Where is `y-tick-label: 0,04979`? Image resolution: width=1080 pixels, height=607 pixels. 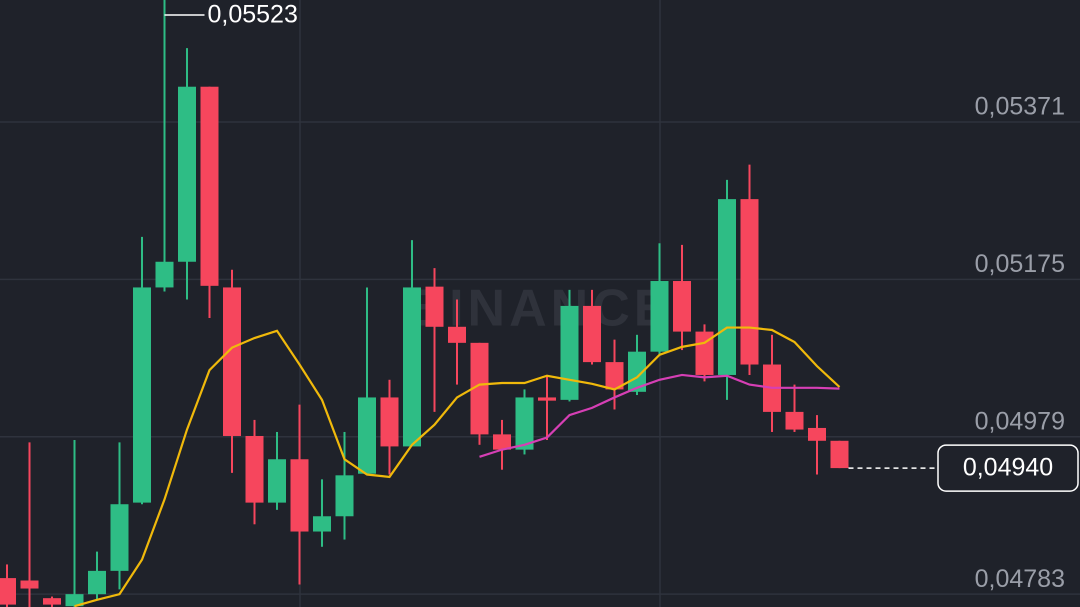 y-tick-label: 0,04979 is located at coordinates (1020, 421).